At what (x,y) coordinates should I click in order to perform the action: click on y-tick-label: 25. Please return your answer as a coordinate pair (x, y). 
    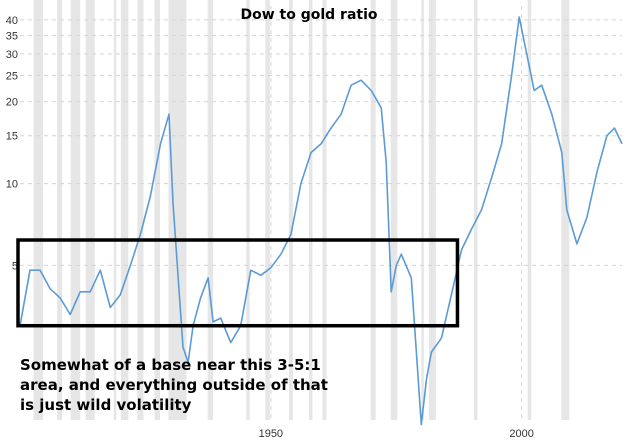
    Looking at the image, I should click on (12, 76).